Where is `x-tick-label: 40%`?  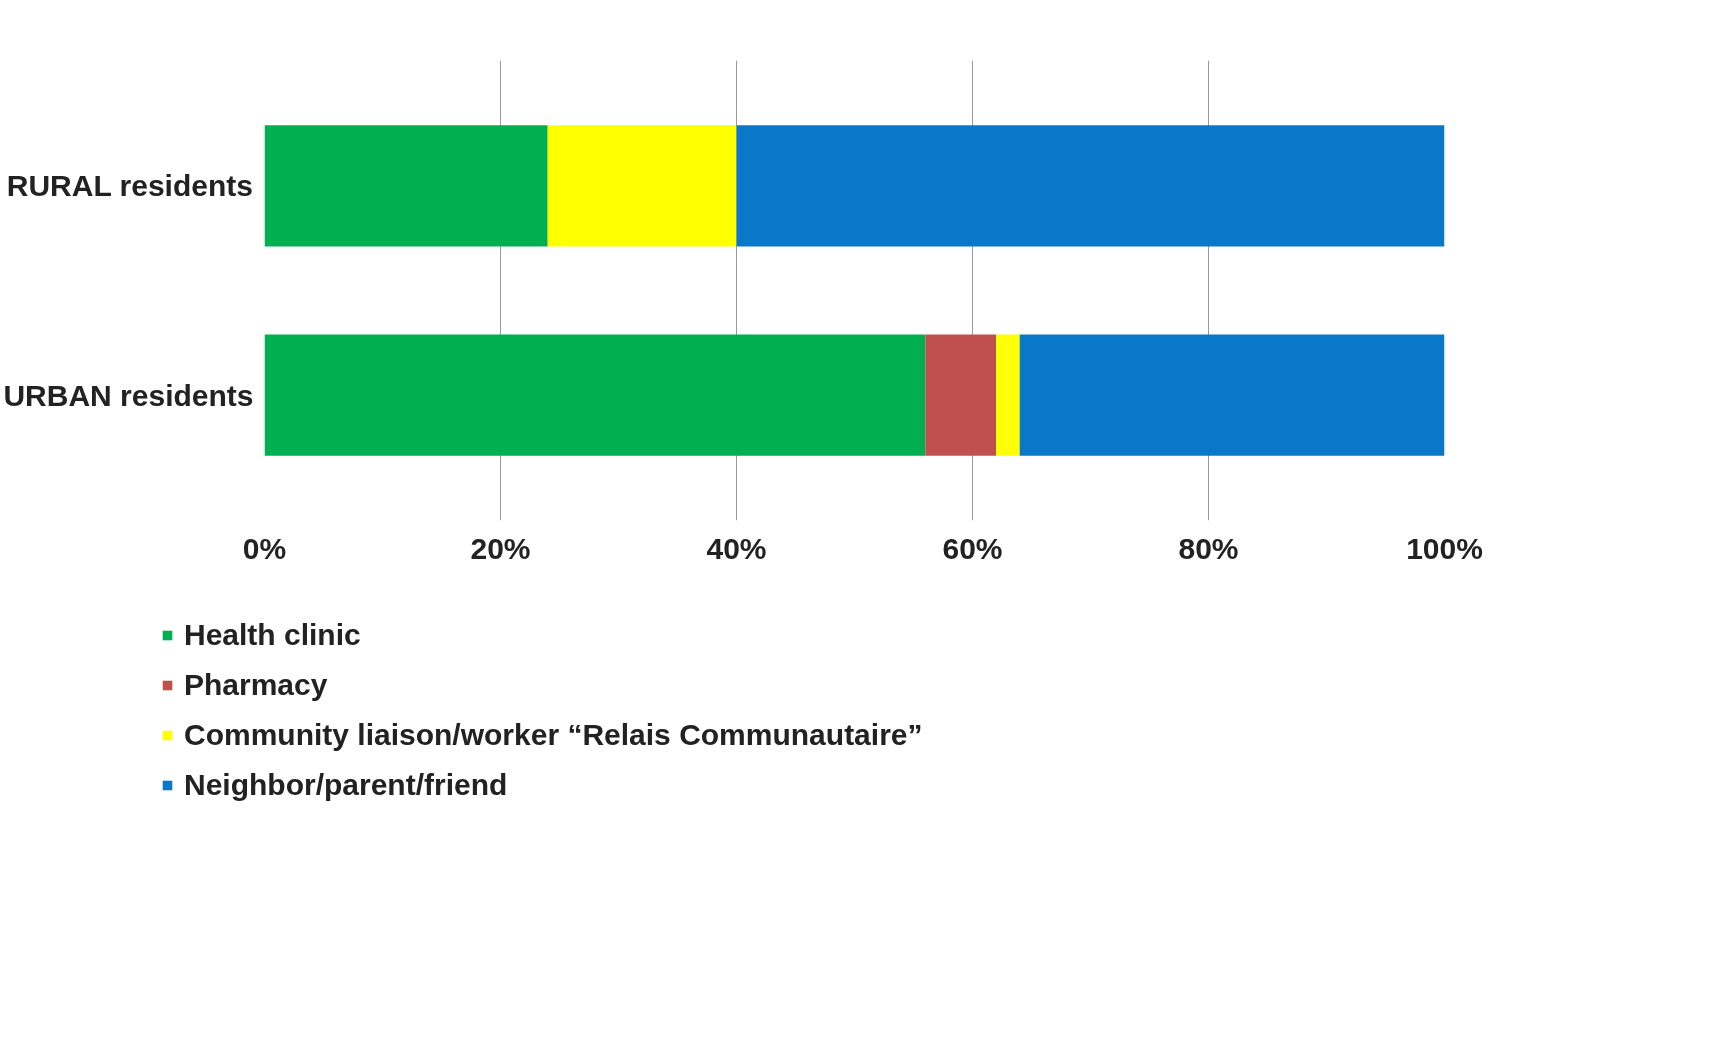 x-tick-label: 40% is located at coordinates (736, 548).